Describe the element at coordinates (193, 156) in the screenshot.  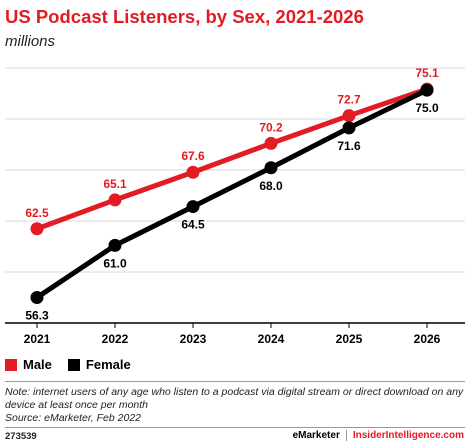
I see `data-label-male: 67.6` at that location.